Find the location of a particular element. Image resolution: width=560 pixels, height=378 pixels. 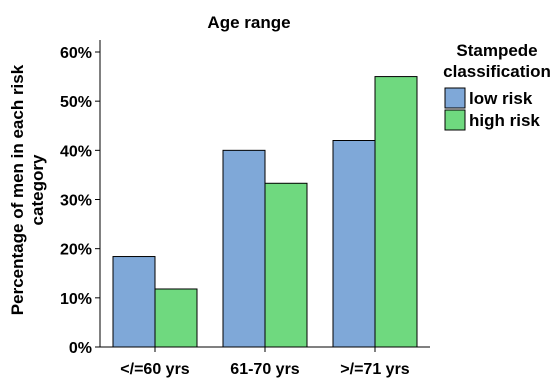

legend-title-line1: Stampede is located at coordinates (496, 50).